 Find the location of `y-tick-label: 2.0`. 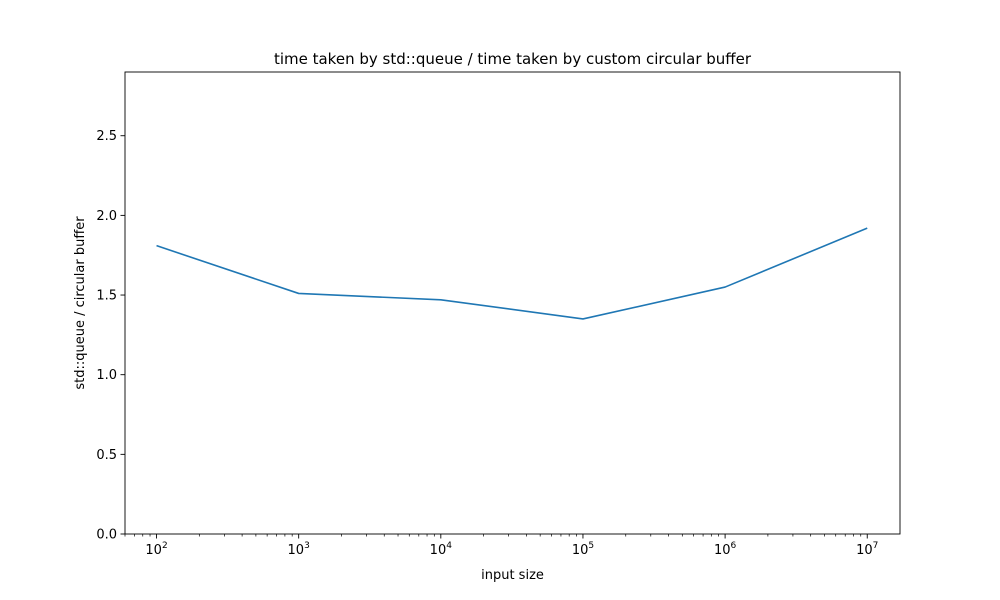

y-tick-label: 2.0 is located at coordinates (106, 216).